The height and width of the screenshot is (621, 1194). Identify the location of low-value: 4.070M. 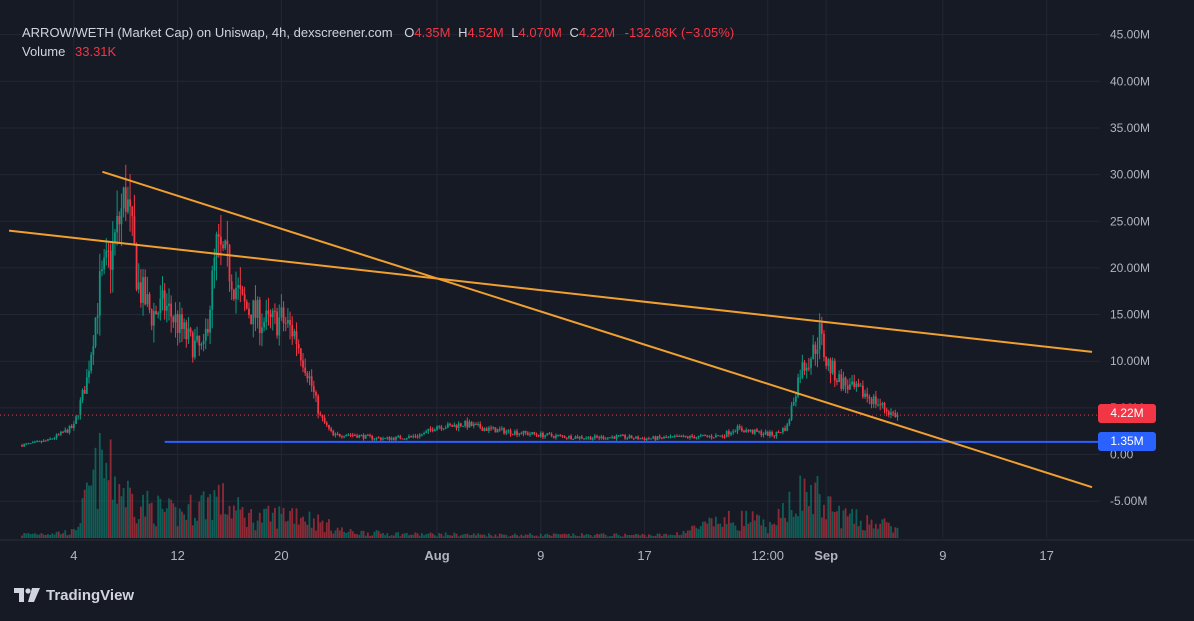
(540, 32).